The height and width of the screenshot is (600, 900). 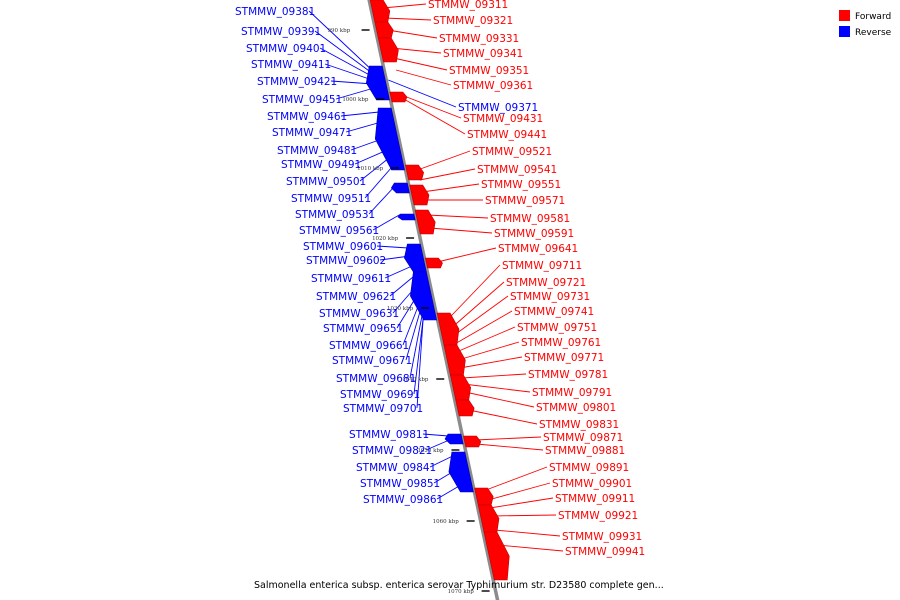 What do you see at coordinates (503, 119) in the screenshot?
I see `forward-gene-label: STMMW_09431` at bounding box center [503, 119].